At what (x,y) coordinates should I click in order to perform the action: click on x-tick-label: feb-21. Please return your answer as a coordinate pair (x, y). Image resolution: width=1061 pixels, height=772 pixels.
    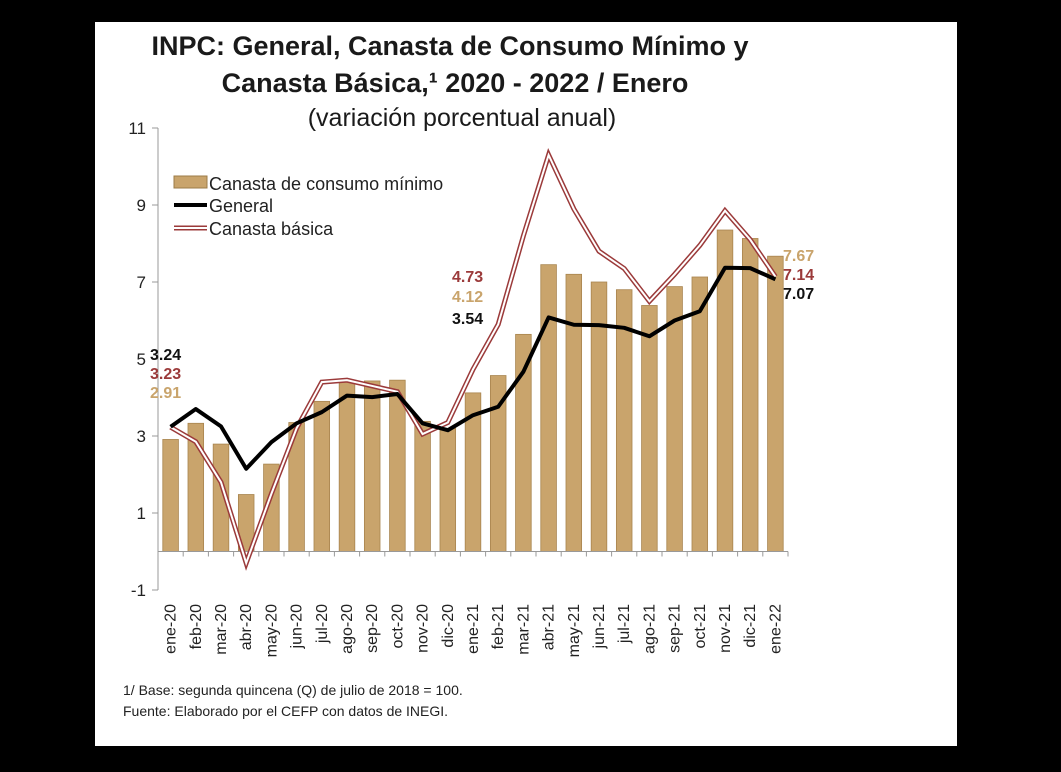
    Looking at the image, I should click on (498, 626).